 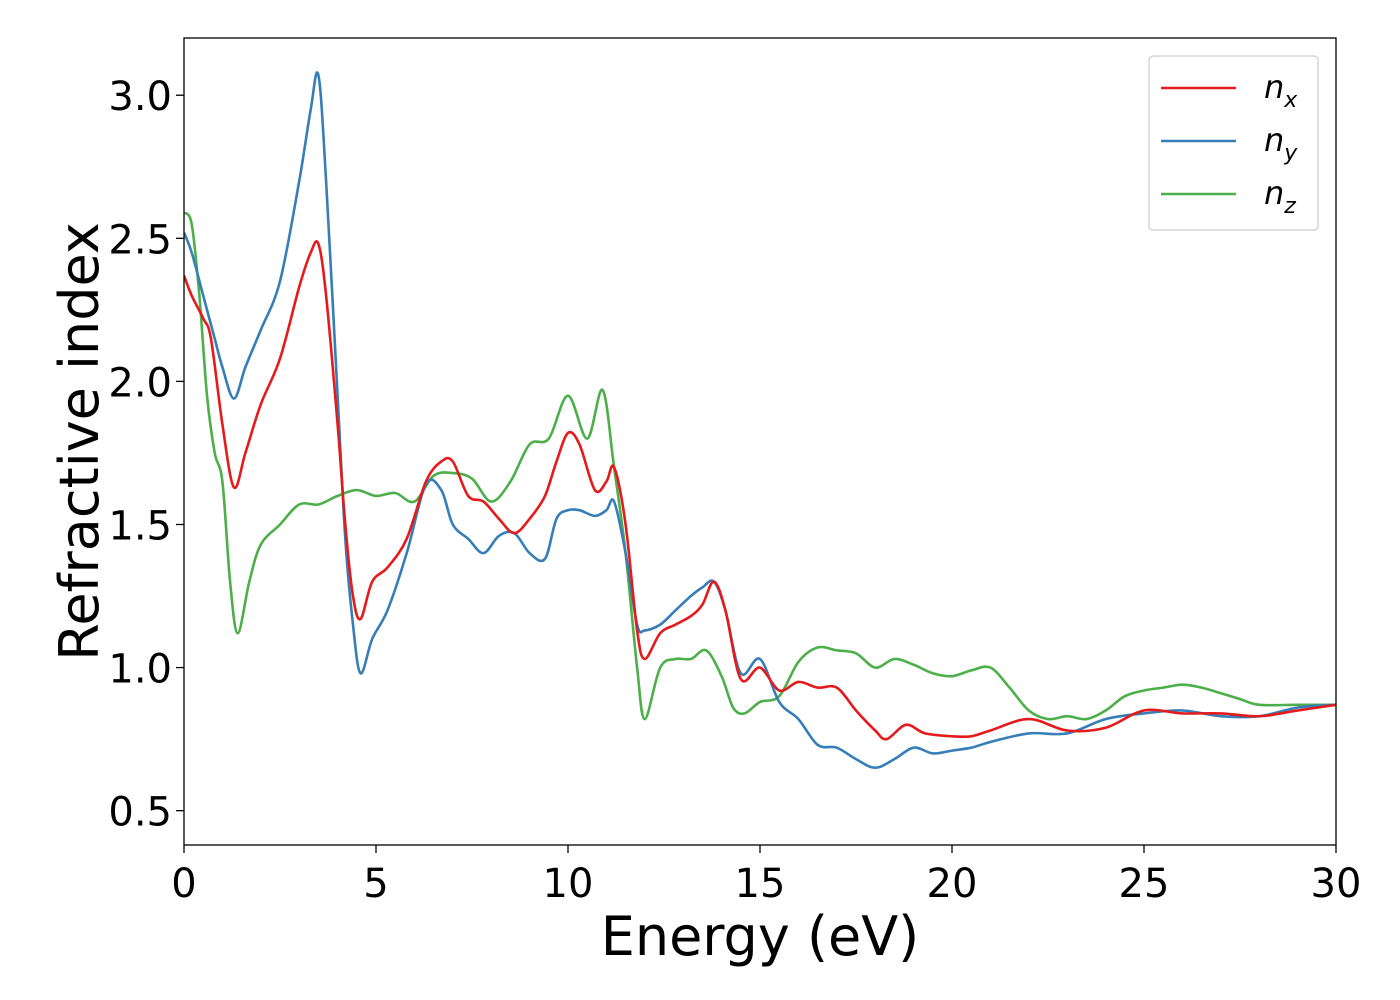 I want to click on legend-label-x: nx, so click(x=1281, y=90).